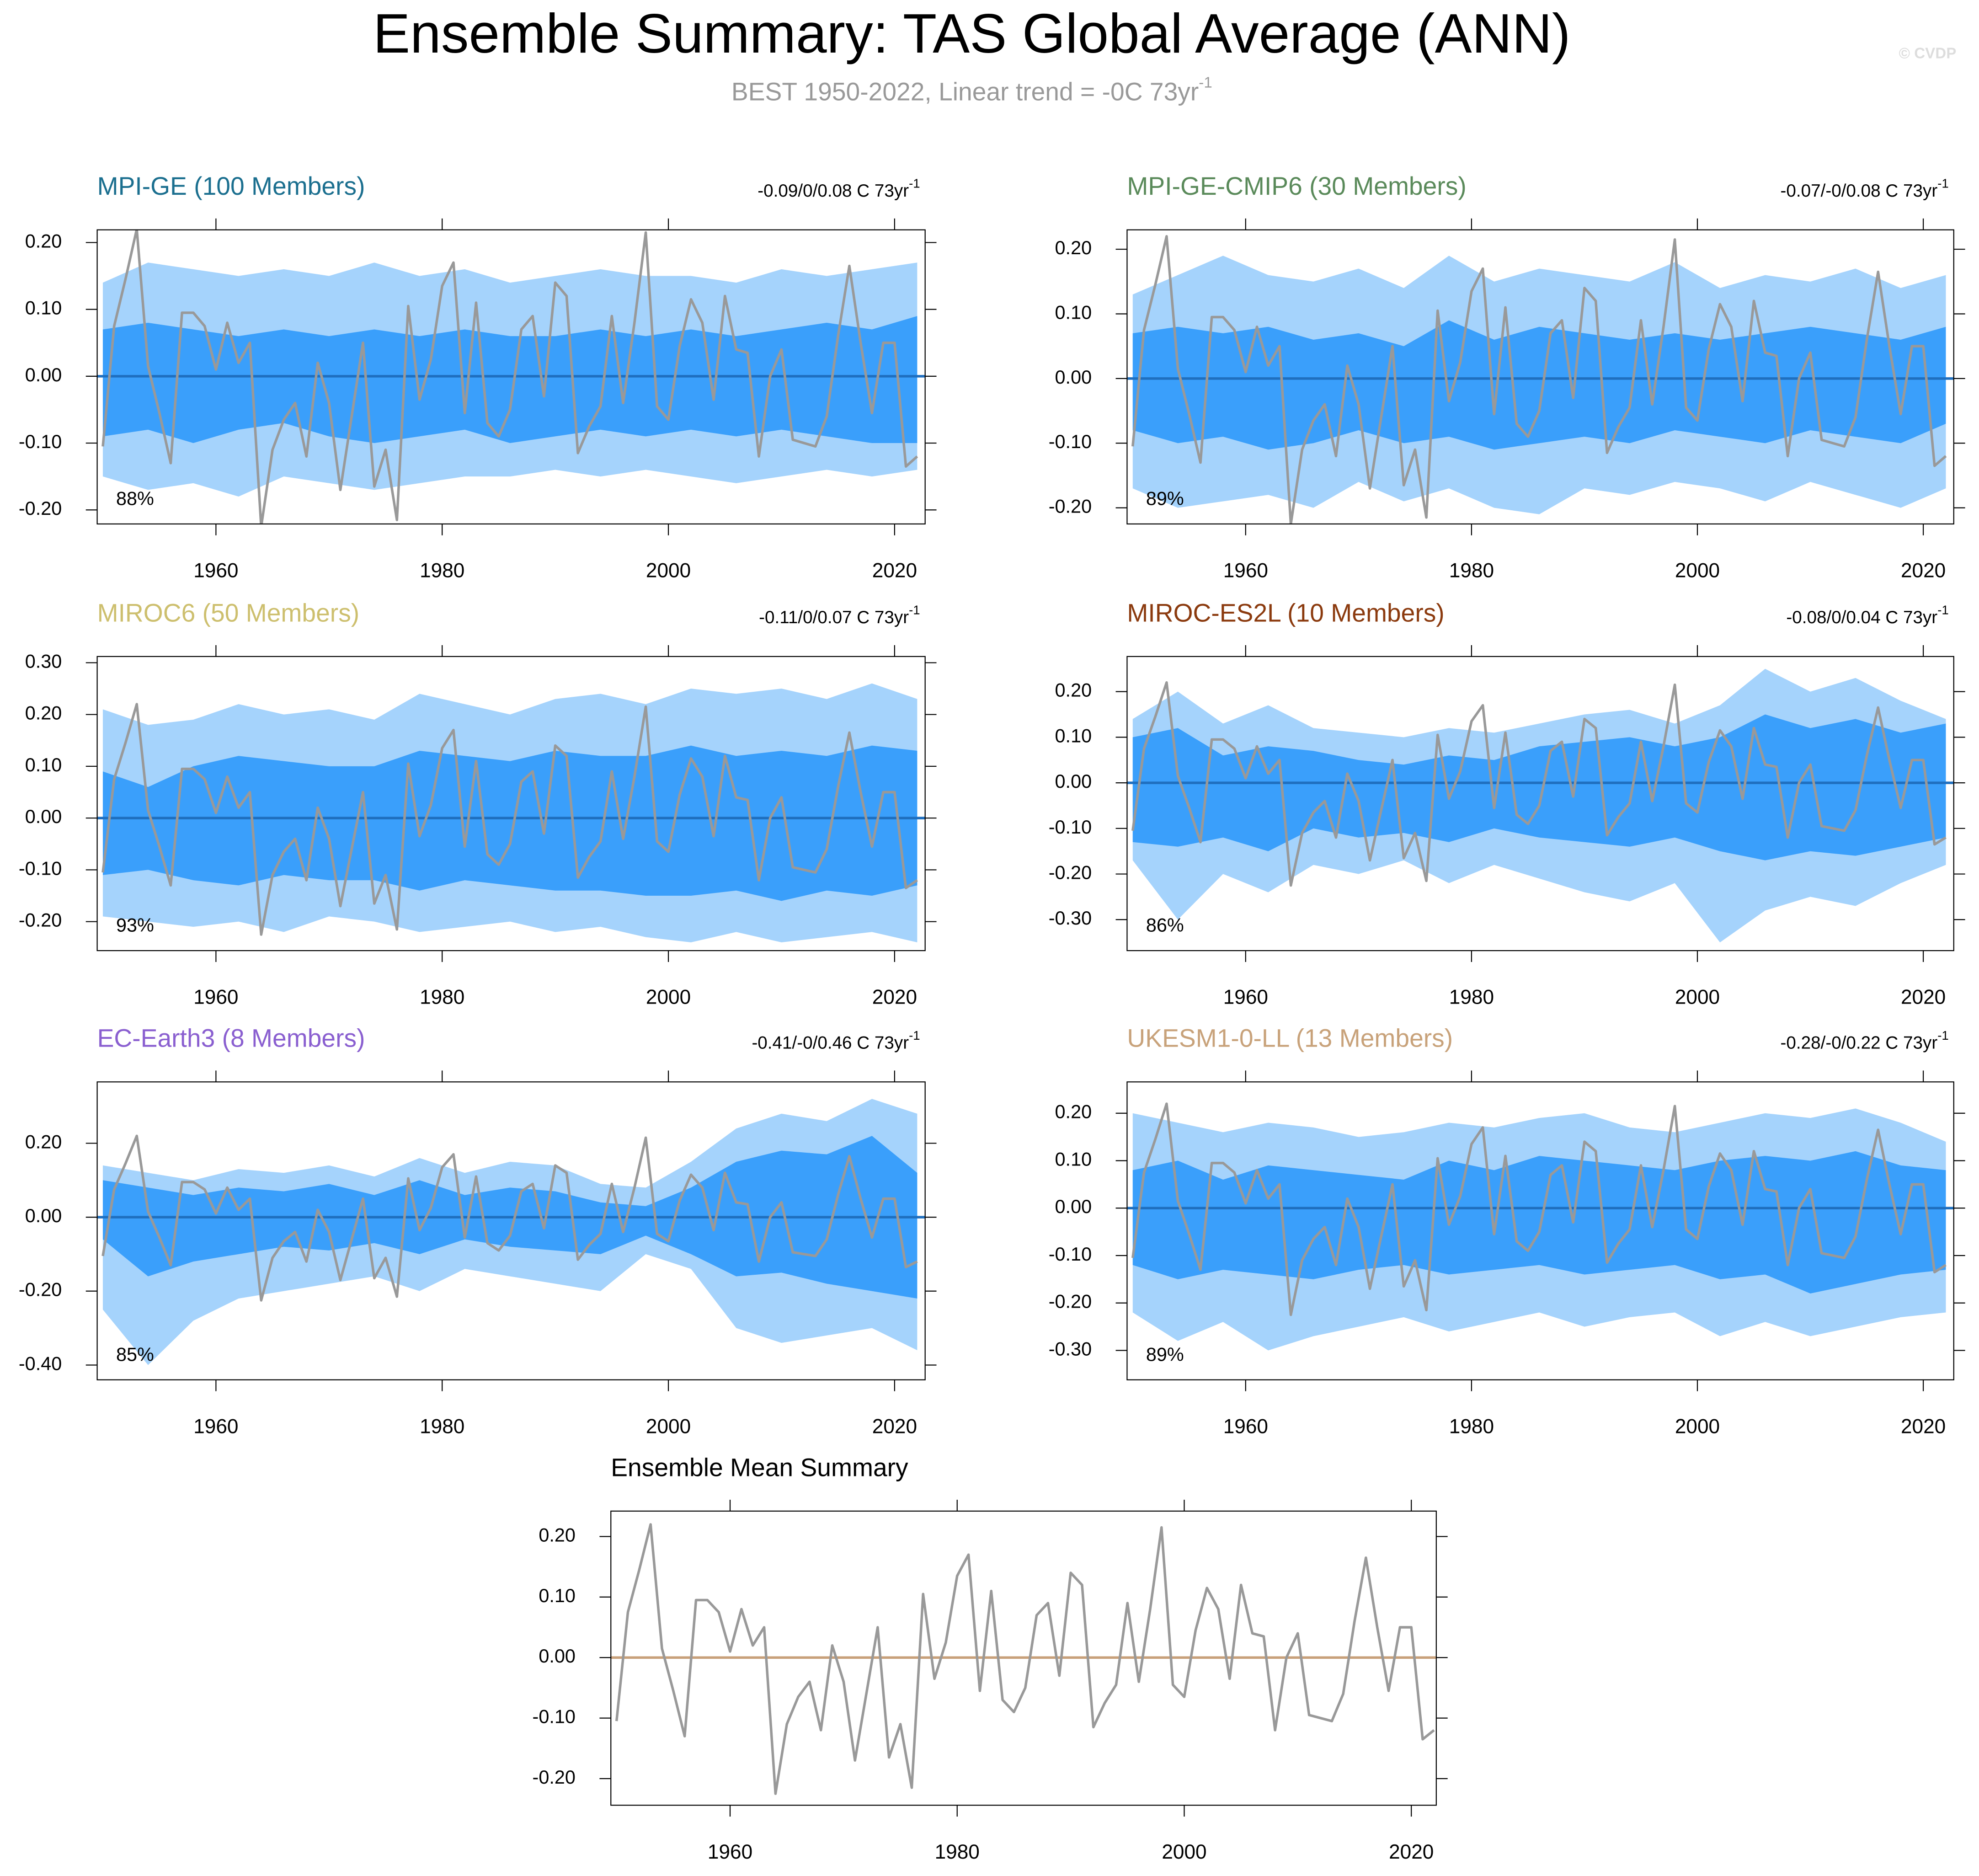  Describe the element at coordinates (43, 661) in the screenshot. I see `y-tick-label: 0.30` at that location.